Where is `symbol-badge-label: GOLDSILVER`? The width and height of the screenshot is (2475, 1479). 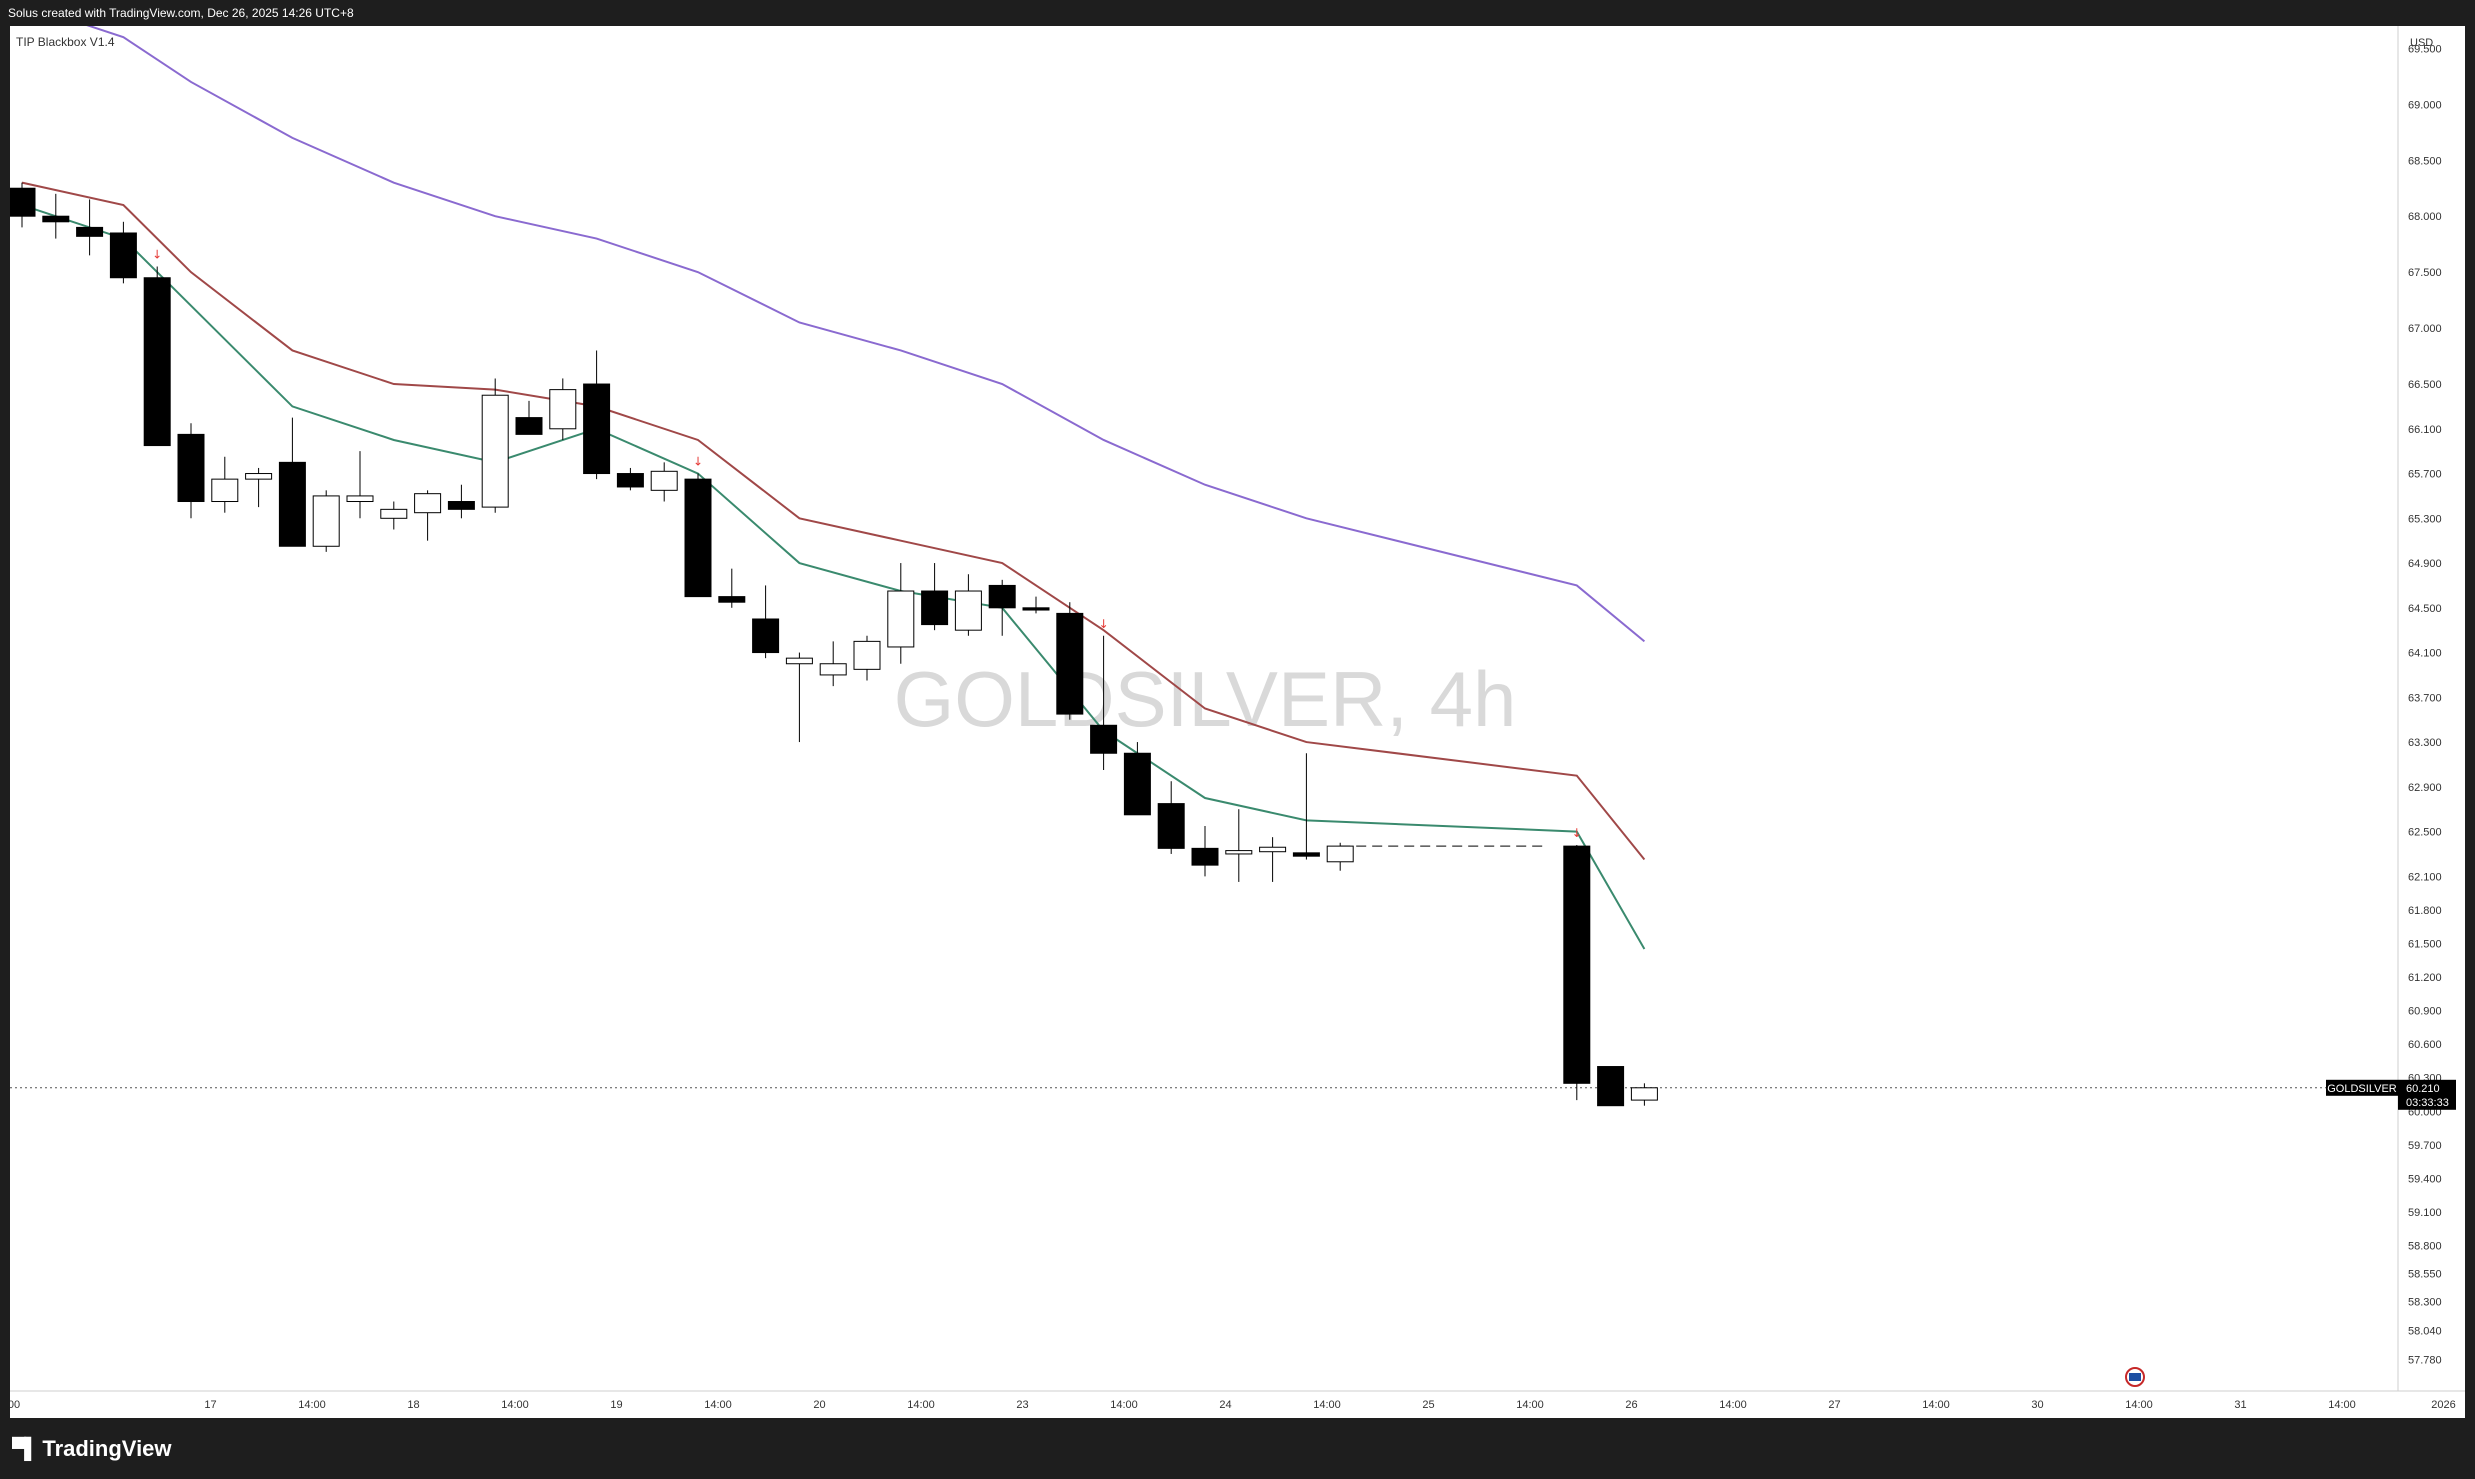 symbol-badge-label: GOLDSILVER is located at coordinates (2362, 1089).